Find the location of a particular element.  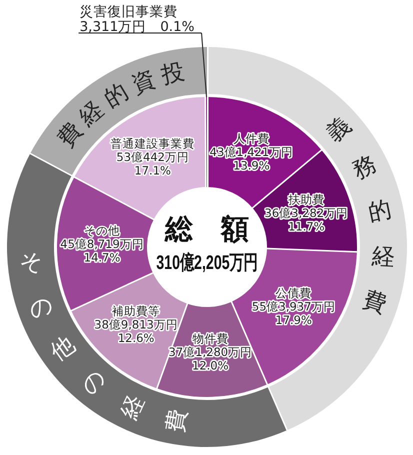

slice-label: 普通建設事業費 is located at coordinates (152, 143).